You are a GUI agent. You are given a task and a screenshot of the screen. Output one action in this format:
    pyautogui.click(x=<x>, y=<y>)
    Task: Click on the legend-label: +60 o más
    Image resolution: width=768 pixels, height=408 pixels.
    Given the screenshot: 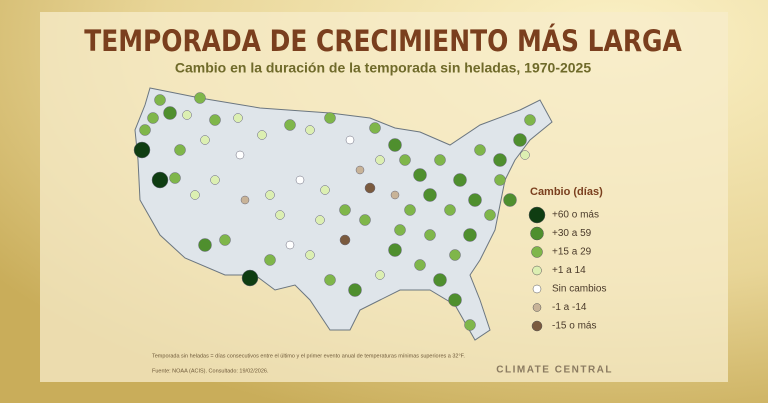 What is the action you would take?
    pyautogui.click(x=575, y=215)
    